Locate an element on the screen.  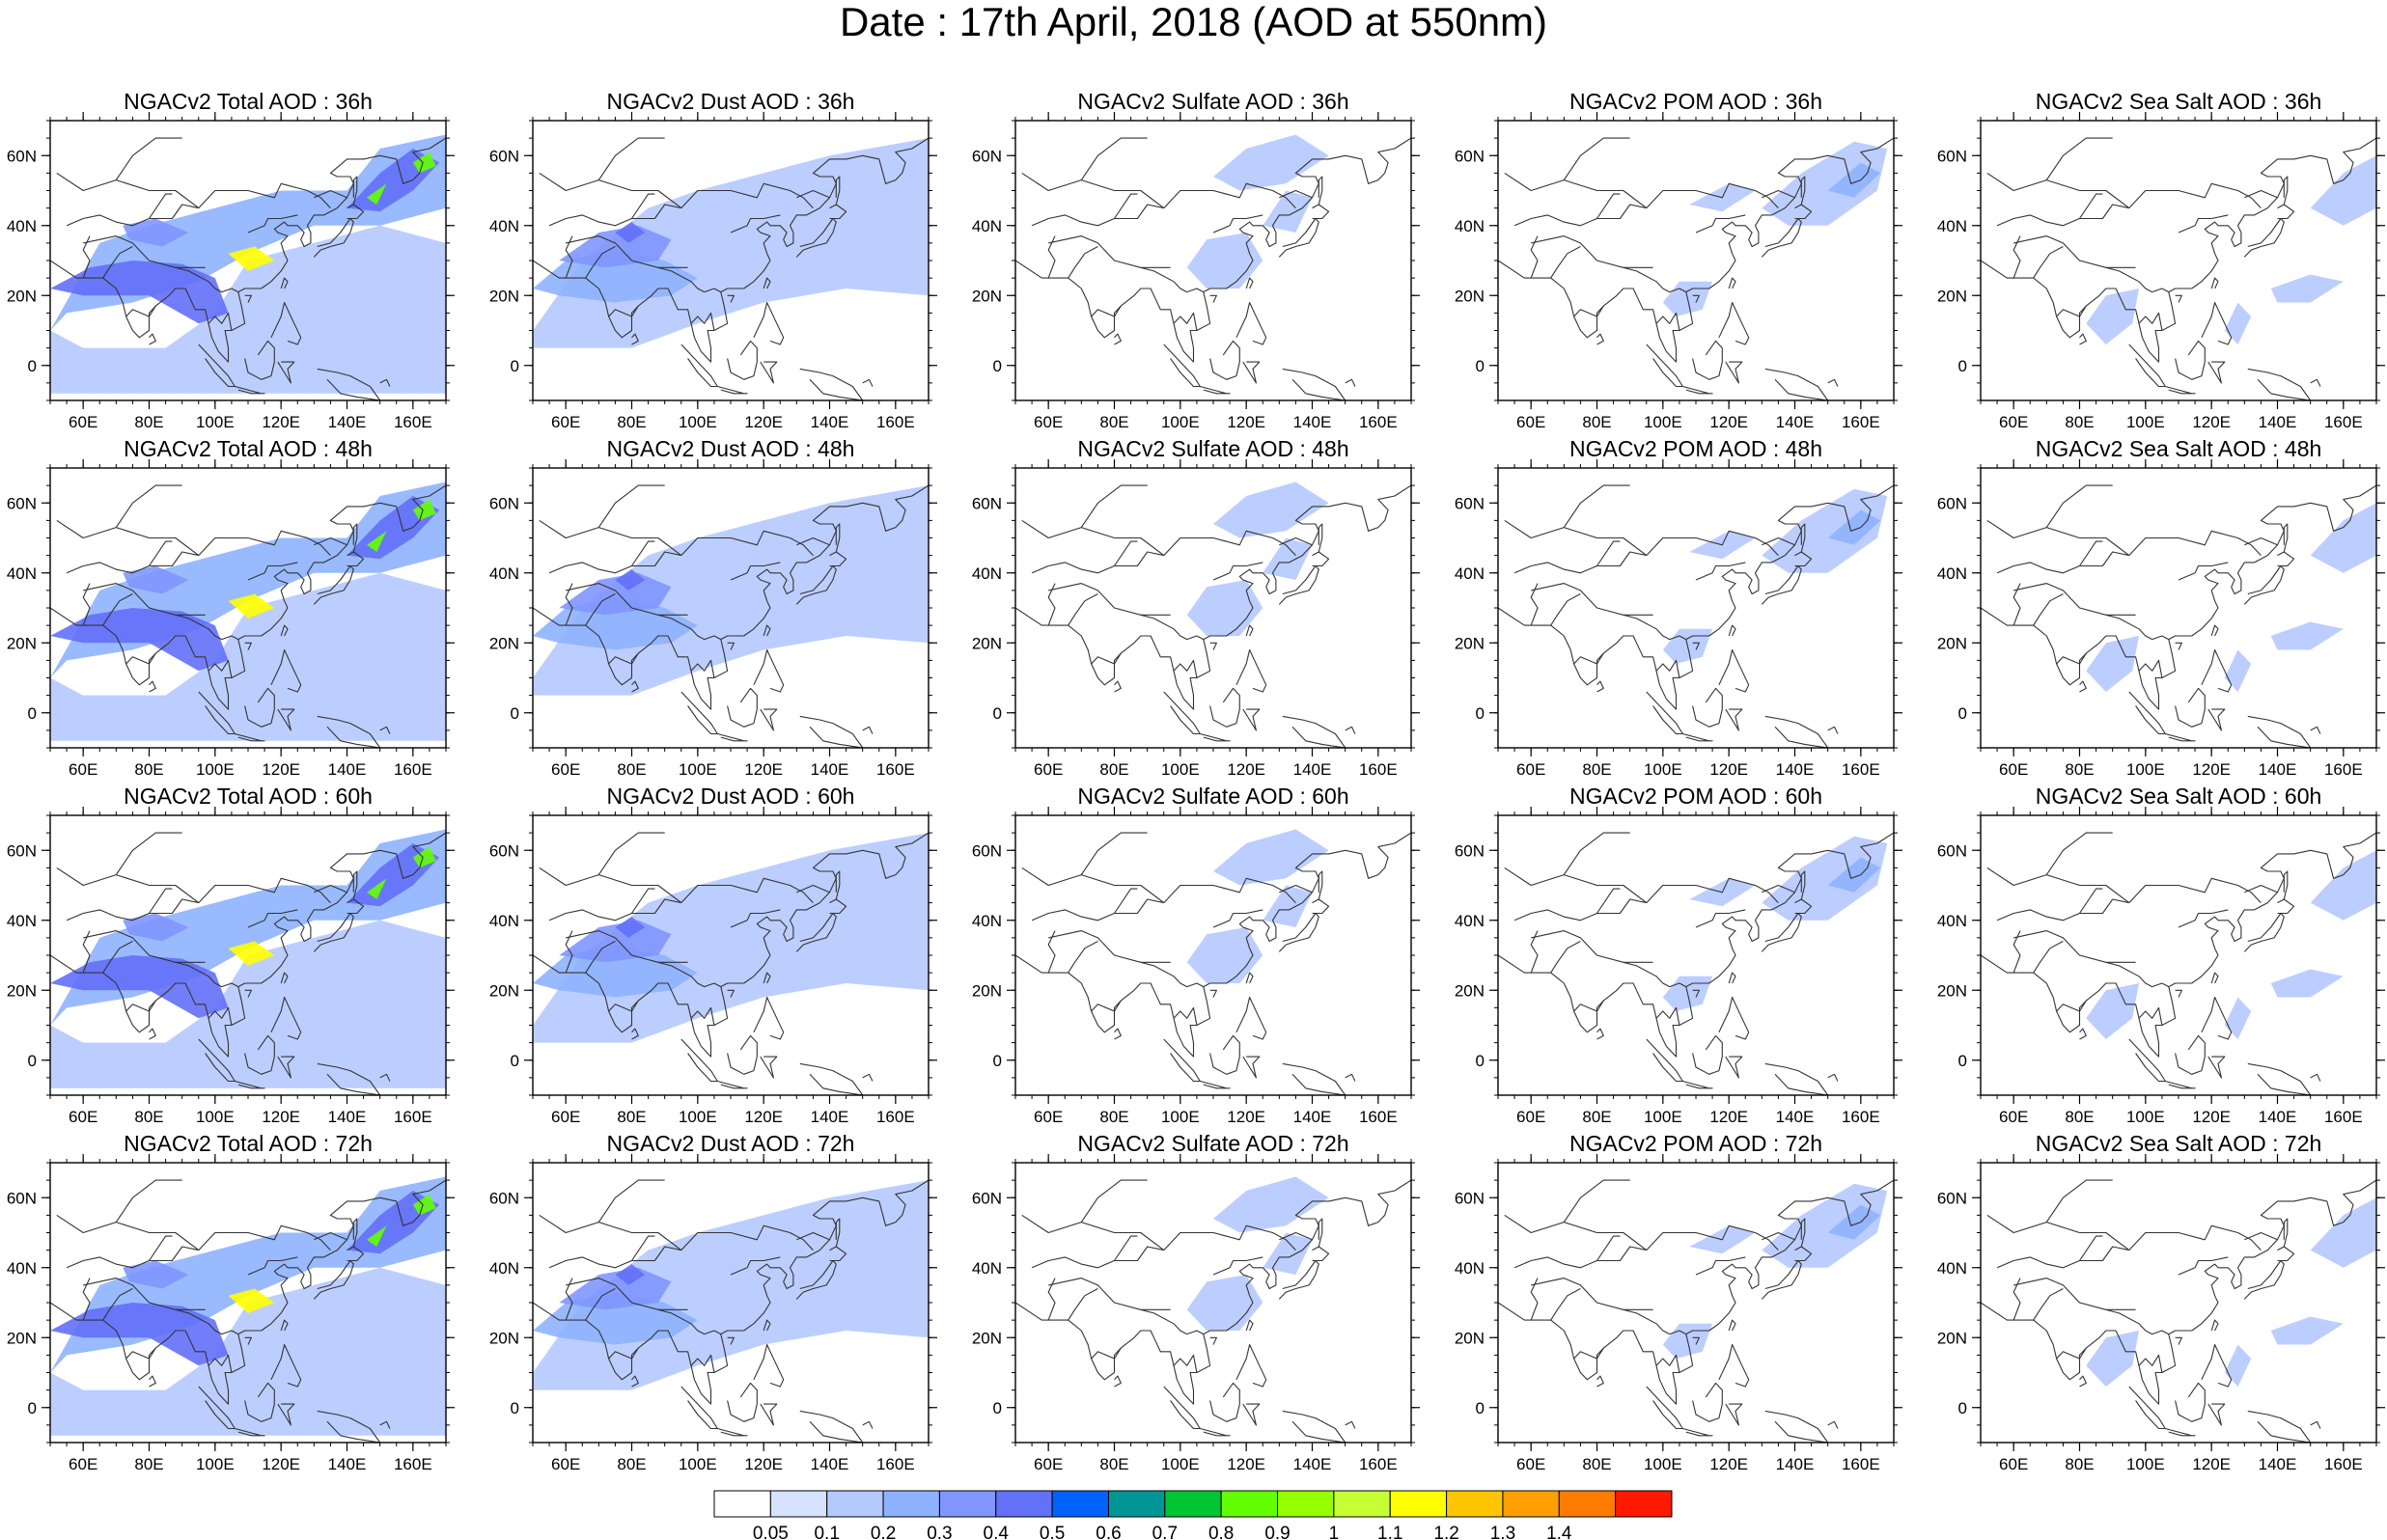
lon-tick-label: 120E is located at coordinates (2211, 422).